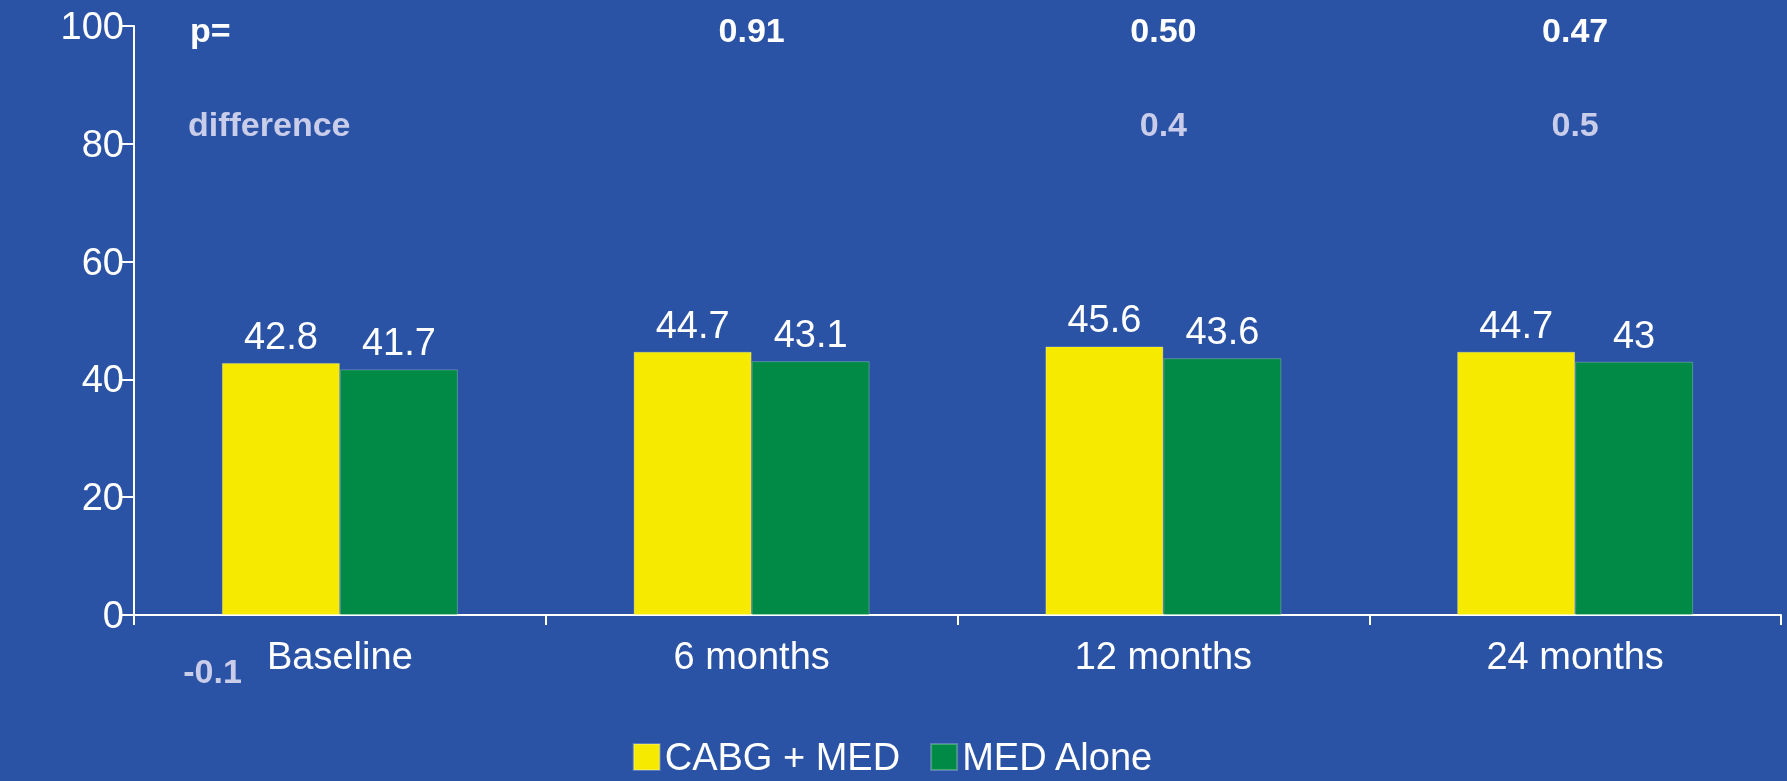 Image resolution: width=1787 pixels, height=781 pixels. I want to click on x-tick-label: 6 months, so click(751, 656).